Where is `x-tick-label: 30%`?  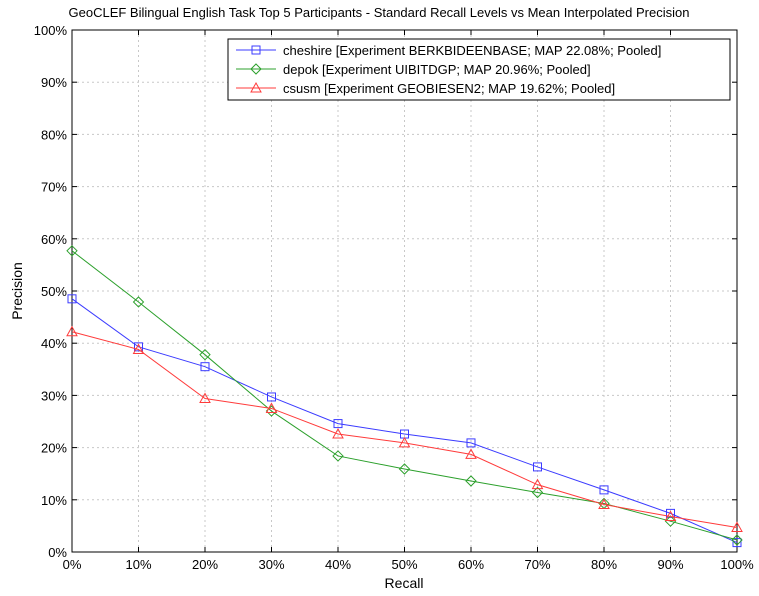 x-tick-label: 30% is located at coordinates (271, 564).